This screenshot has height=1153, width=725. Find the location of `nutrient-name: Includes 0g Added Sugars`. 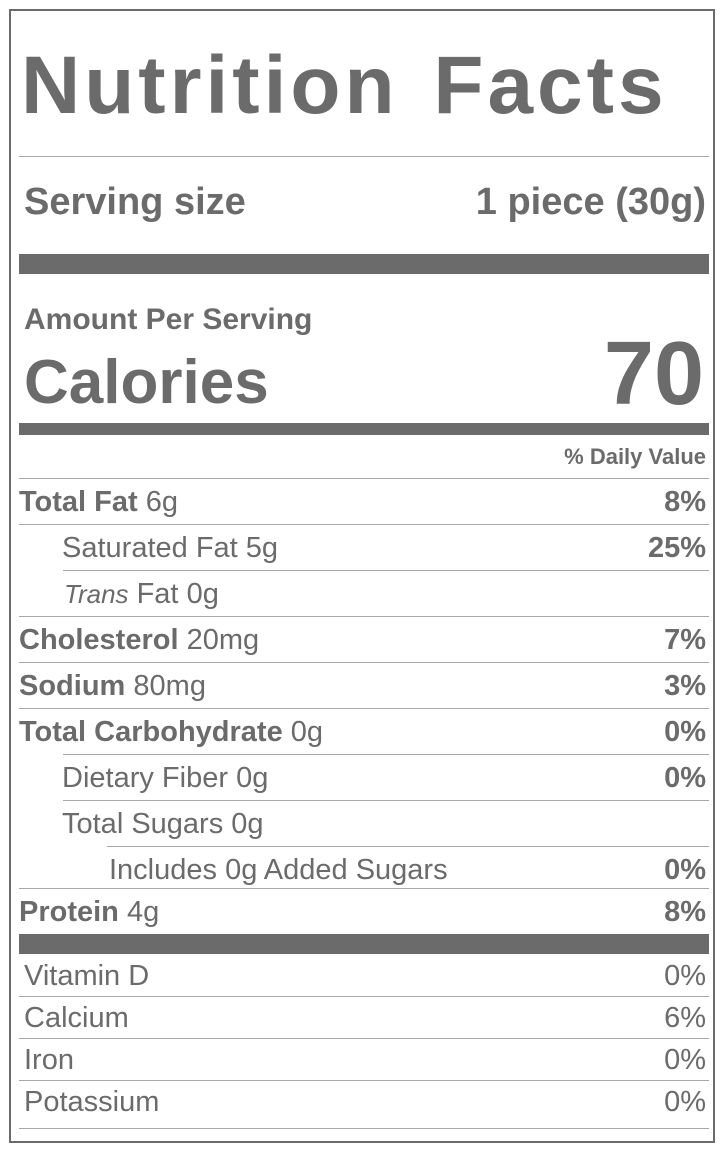

nutrient-name: Includes 0g Added Sugars is located at coordinates (278, 870).